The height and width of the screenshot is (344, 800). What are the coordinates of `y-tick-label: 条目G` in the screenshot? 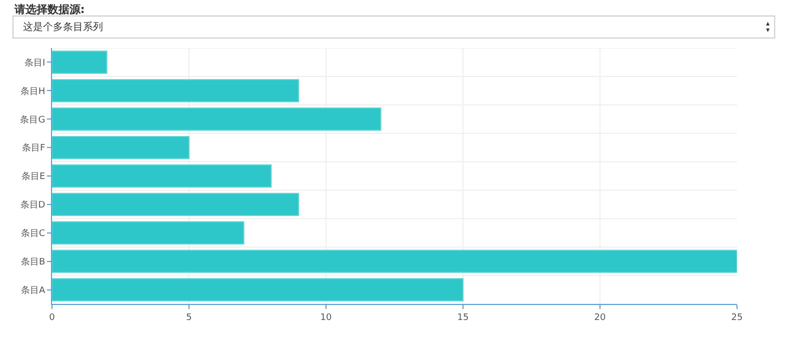 It's located at (33, 120).